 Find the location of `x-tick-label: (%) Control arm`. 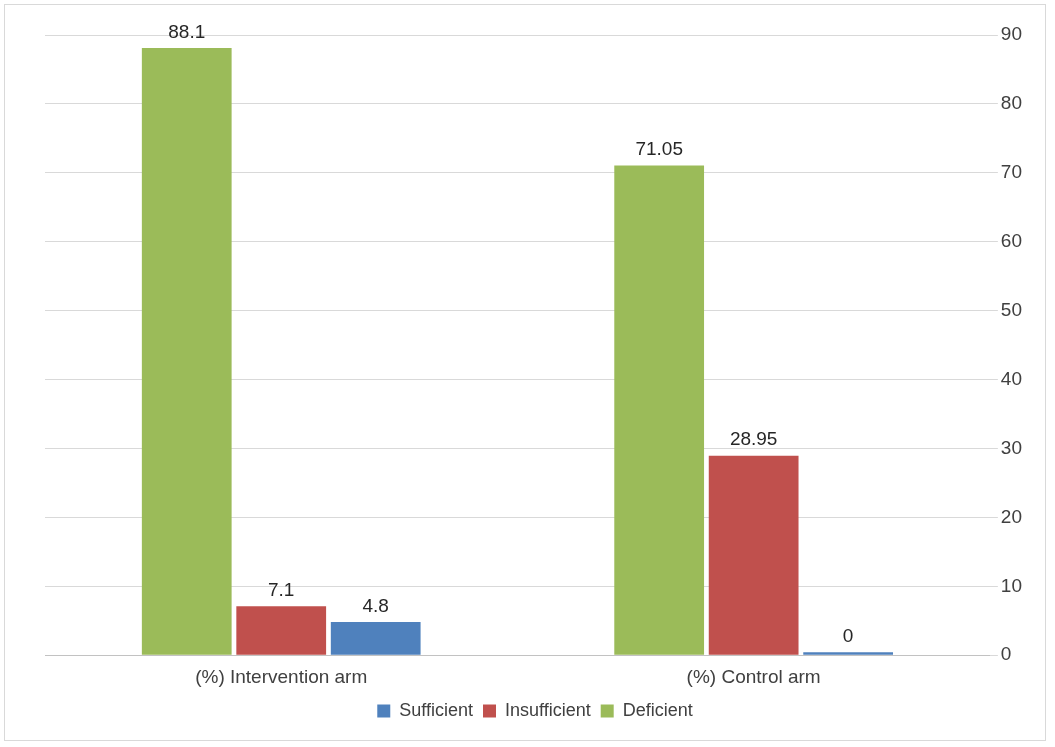

x-tick-label: (%) Control arm is located at coordinates (753, 676).